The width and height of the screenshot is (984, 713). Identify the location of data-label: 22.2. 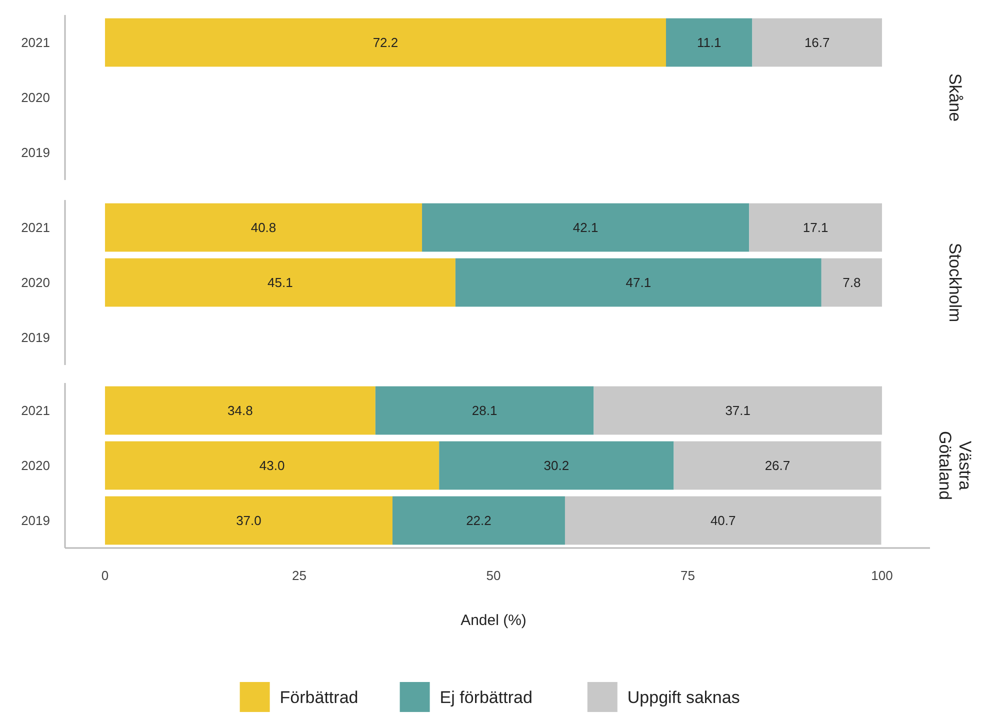
(479, 520).